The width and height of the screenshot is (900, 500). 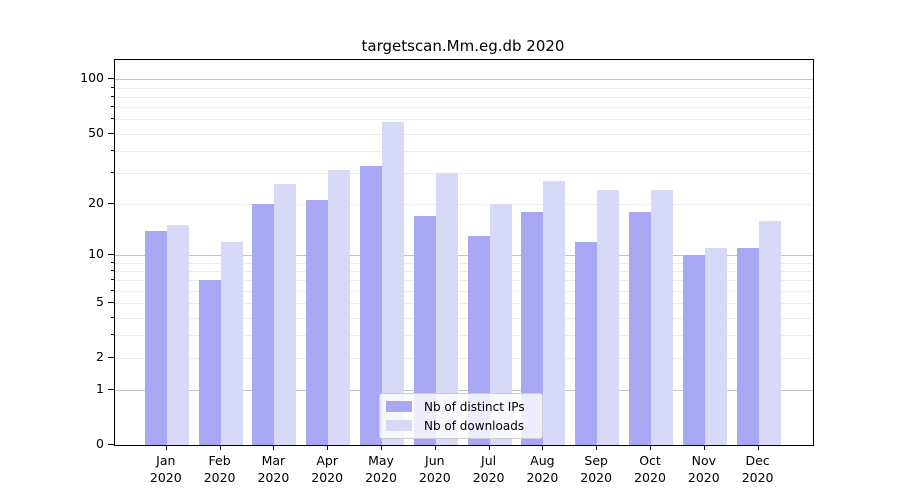 I want to click on bar-aug-distinct-ips, so click(x=532, y=328).